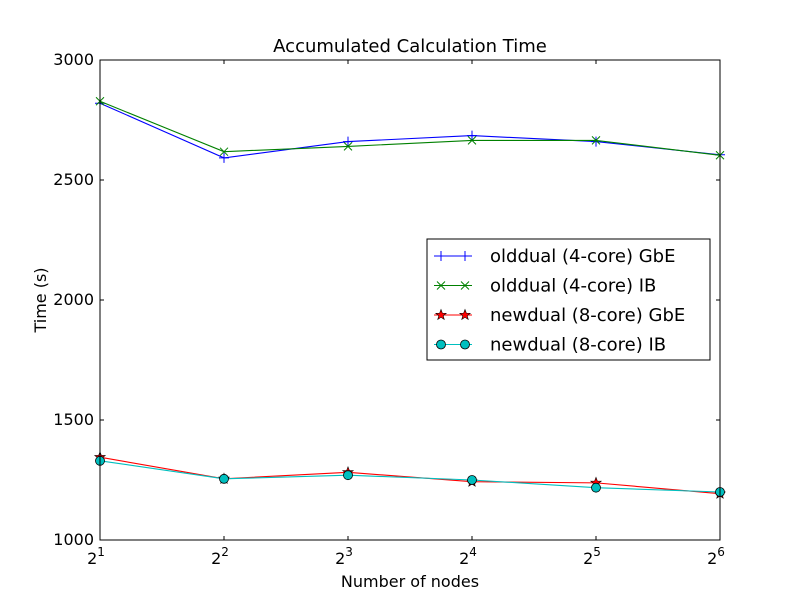 The image size is (800, 600). I want to click on legend-item: newdual (8-core) GbE, so click(559, 315).